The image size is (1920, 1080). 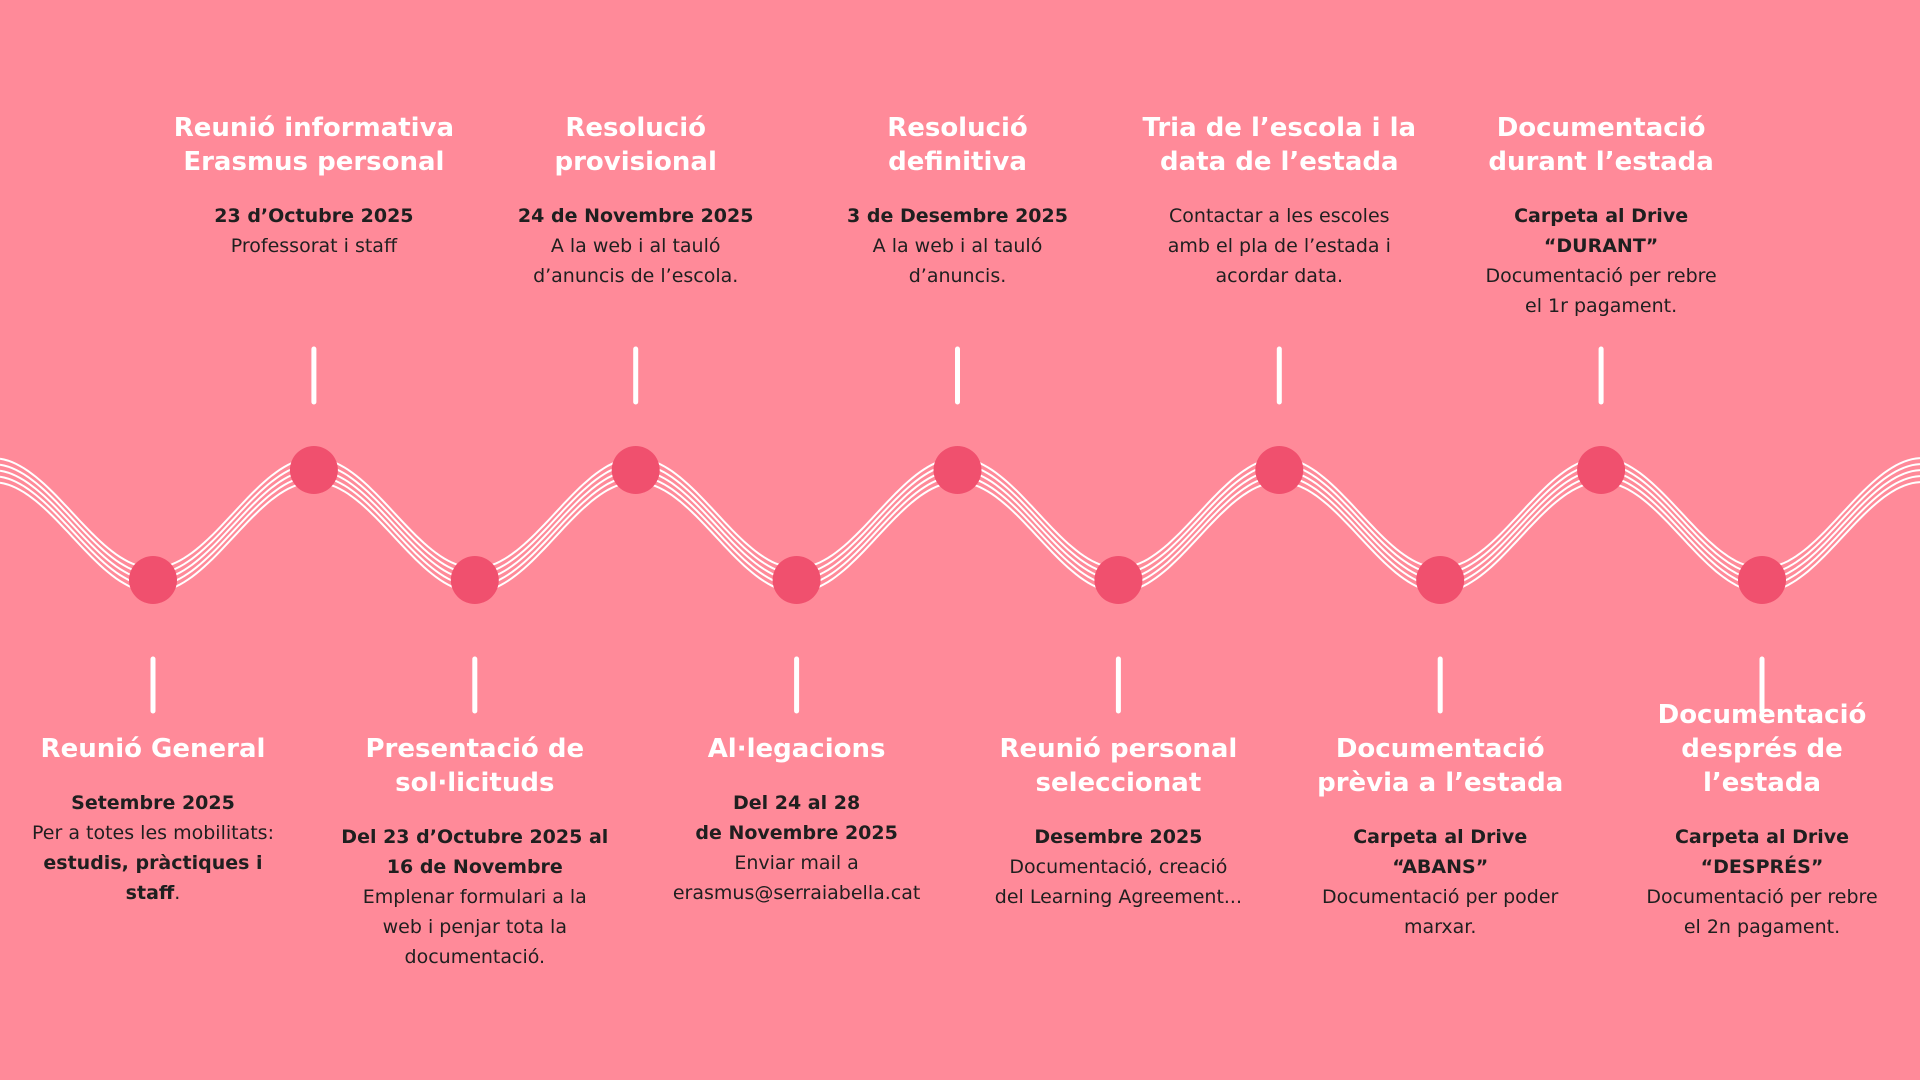 I want to click on item-text: Professorat i staff, so click(x=314, y=246).